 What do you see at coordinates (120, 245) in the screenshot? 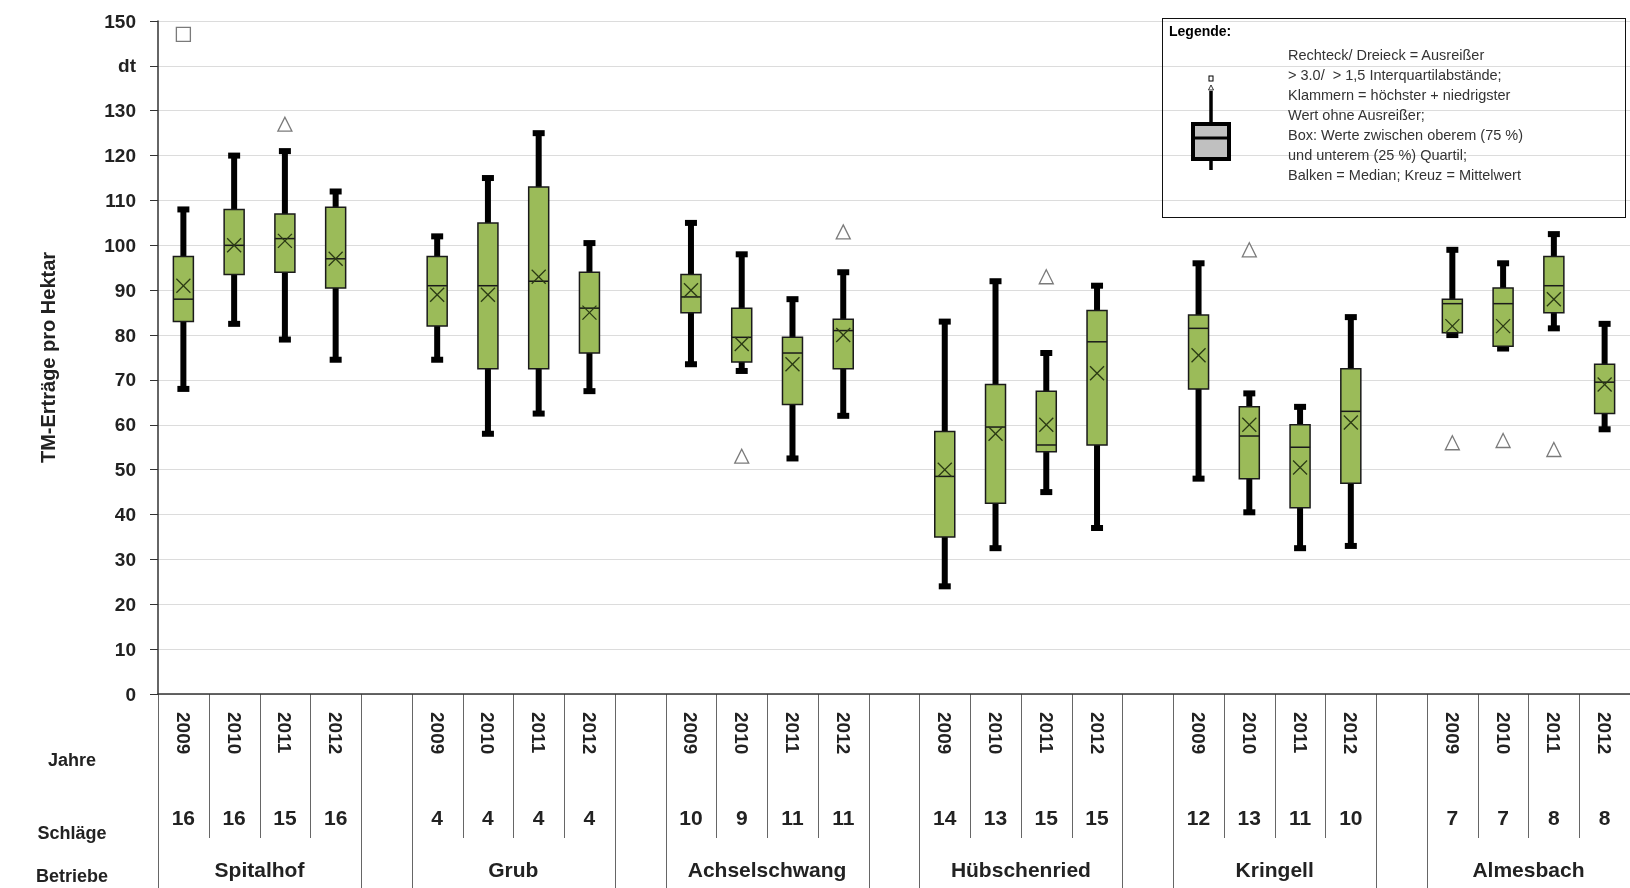
I see `y-tick-label: 100` at bounding box center [120, 245].